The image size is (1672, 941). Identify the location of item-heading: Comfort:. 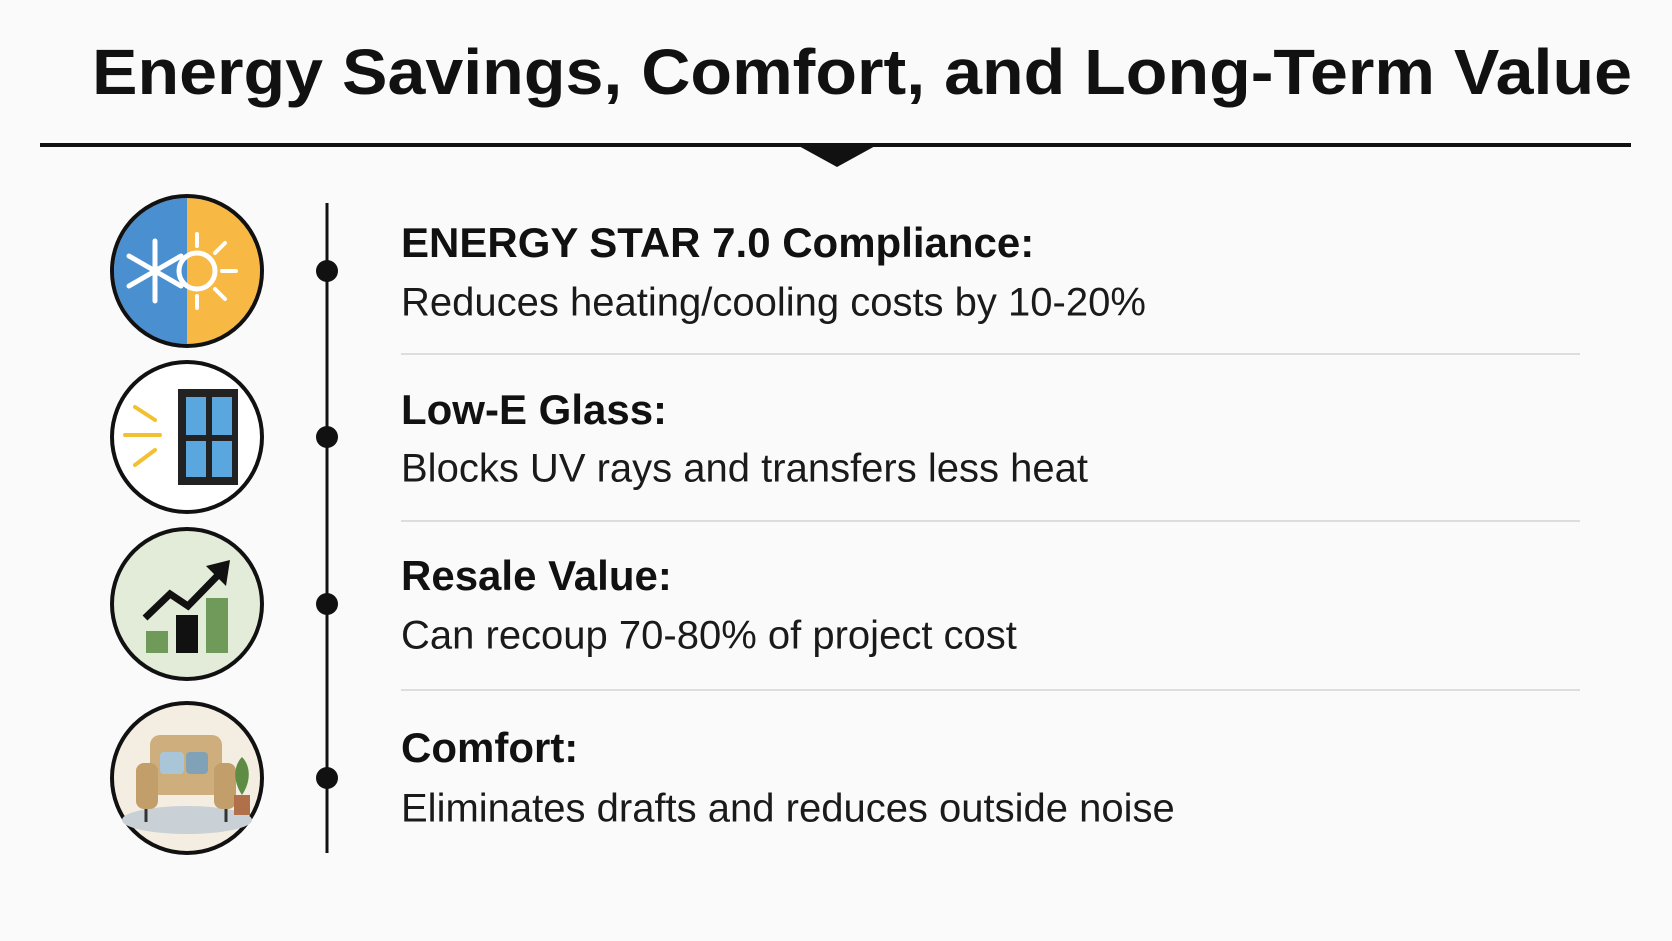
(489, 747).